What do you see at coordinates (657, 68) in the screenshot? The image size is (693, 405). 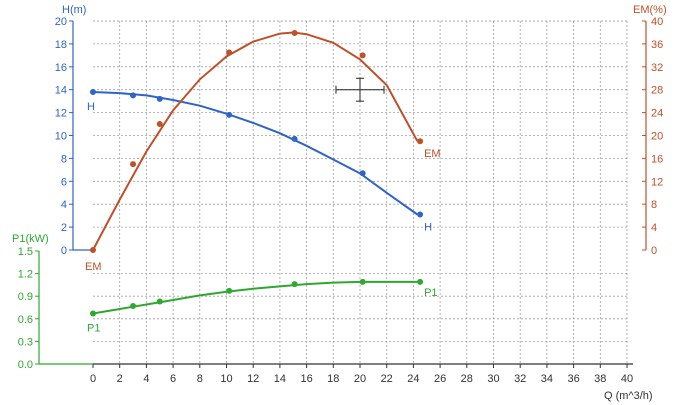 I see `em-axis-tick-label: 32` at bounding box center [657, 68].